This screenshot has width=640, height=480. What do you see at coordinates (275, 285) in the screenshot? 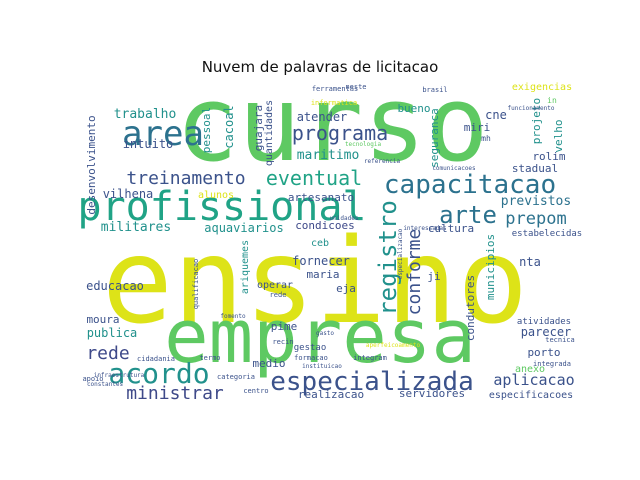
I see `word-65: operar` at bounding box center [275, 285].